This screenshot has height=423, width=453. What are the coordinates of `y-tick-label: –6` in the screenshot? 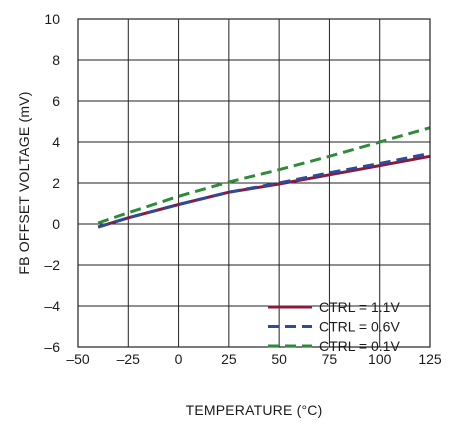 It's located at (52, 347).